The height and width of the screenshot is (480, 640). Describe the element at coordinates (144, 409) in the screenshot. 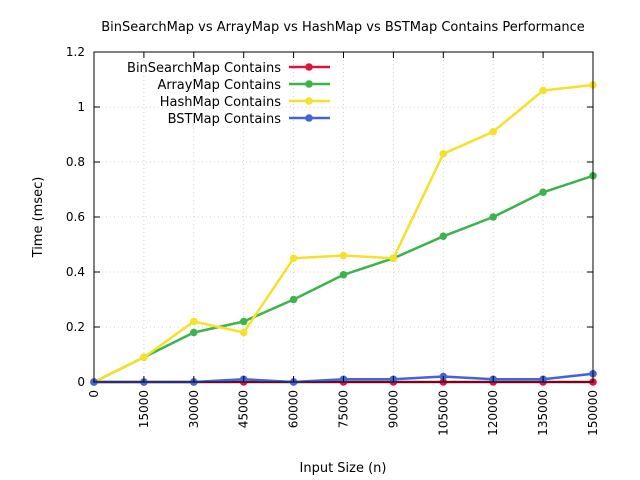

I see `x-tick-label: 15000` at that location.